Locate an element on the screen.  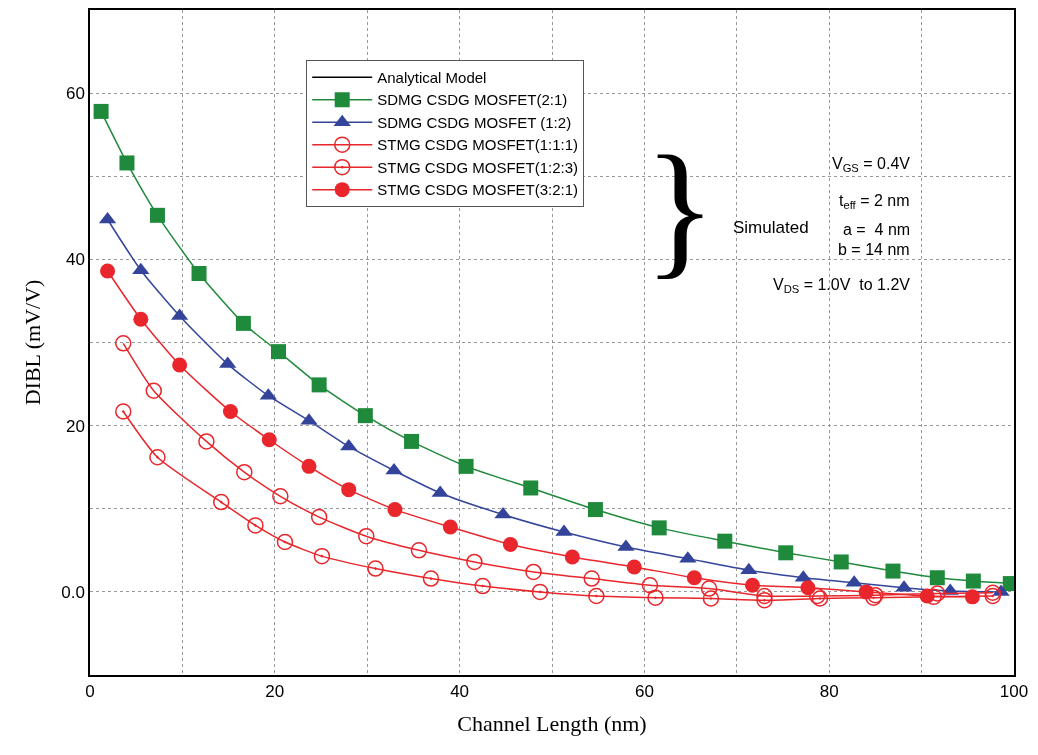
y-tick-label: 40 is located at coordinates (75, 260).